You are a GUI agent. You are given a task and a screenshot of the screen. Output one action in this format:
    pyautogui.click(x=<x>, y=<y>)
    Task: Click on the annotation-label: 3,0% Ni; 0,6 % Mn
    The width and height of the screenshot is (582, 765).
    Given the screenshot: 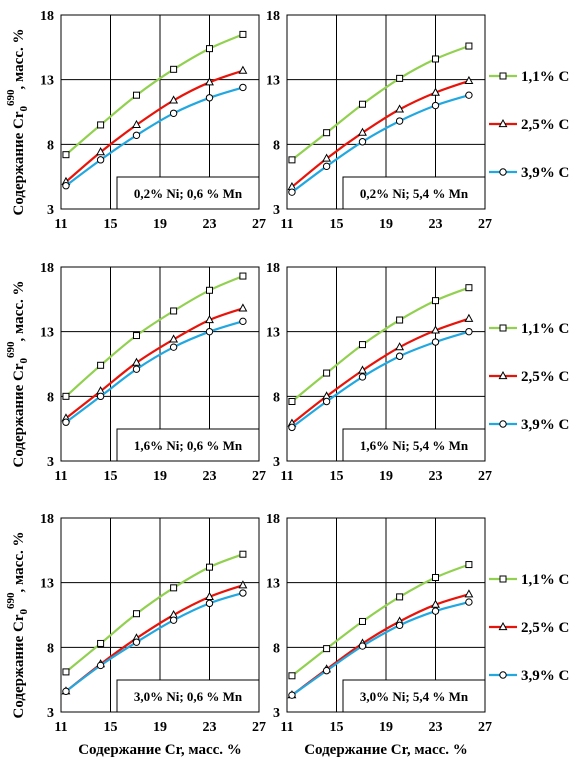 What is the action you would take?
    pyautogui.click(x=188, y=696)
    